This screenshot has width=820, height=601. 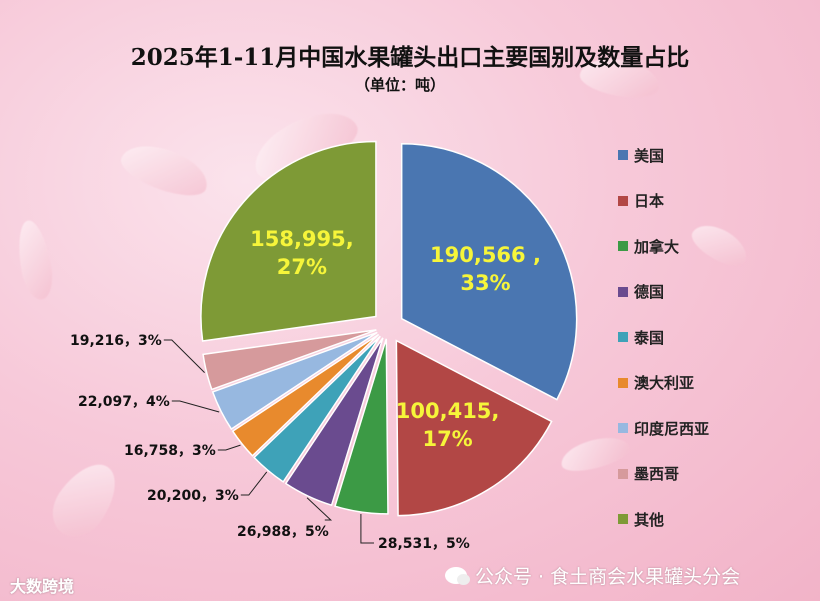 What do you see at coordinates (170, 451) in the screenshot?
I see `data-label-5: 16,758，3%` at bounding box center [170, 451].